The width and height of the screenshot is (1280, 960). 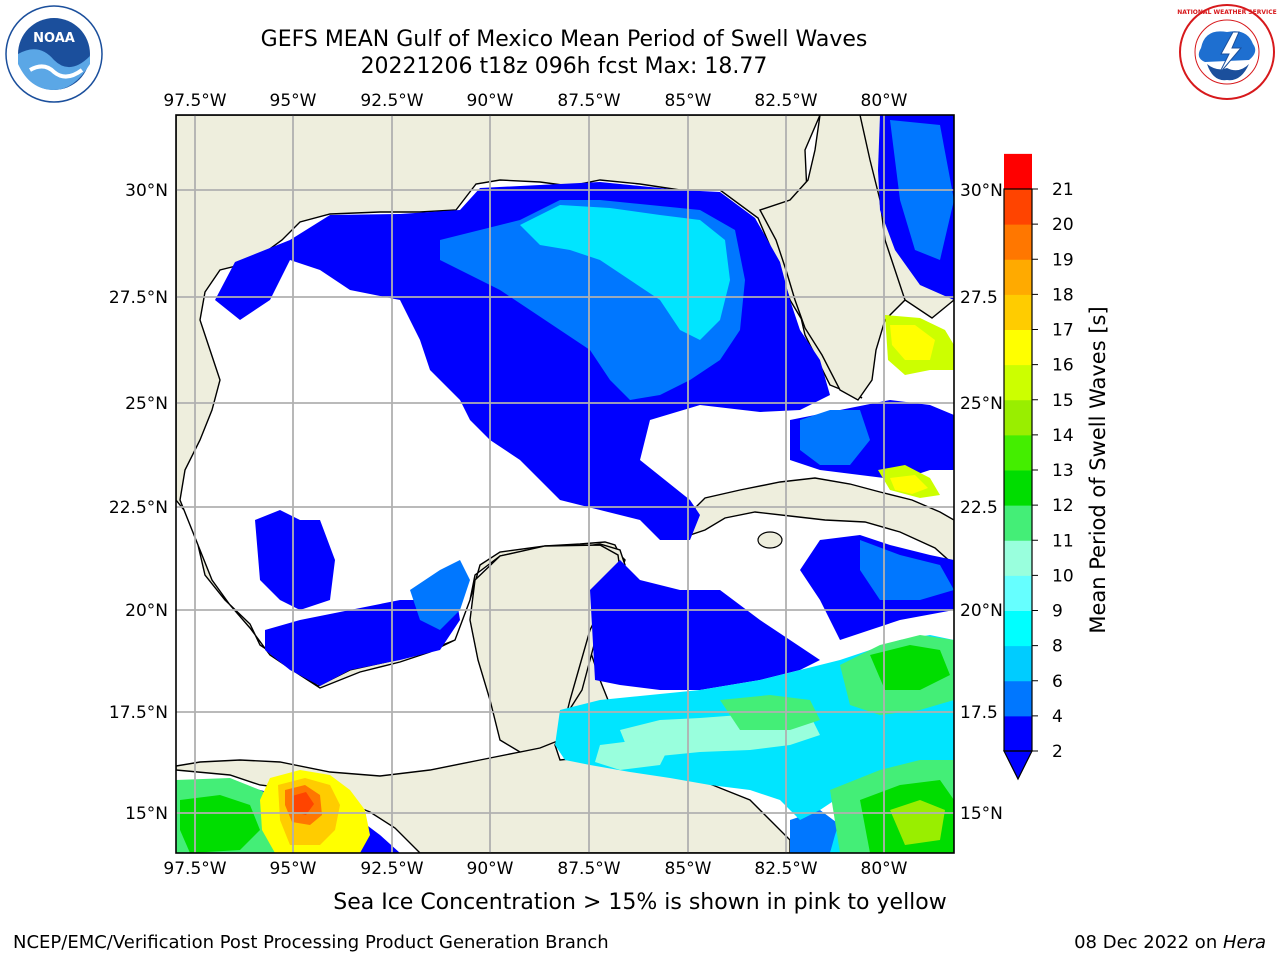 What do you see at coordinates (1148, 942) in the screenshot?
I see `footer-date-text: 08 Dec 2022 on` at bounding box center [1148, 942].